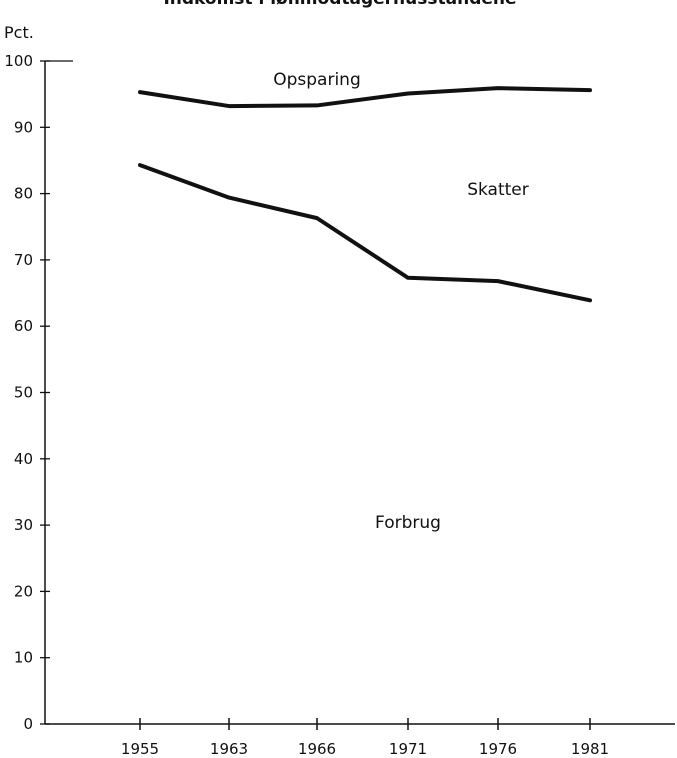 The height and width of the screenshot is (758, 677). Describe the element at coordinates (23, 194) in the screenshot. I see `y-tick-label: 80` at that location.